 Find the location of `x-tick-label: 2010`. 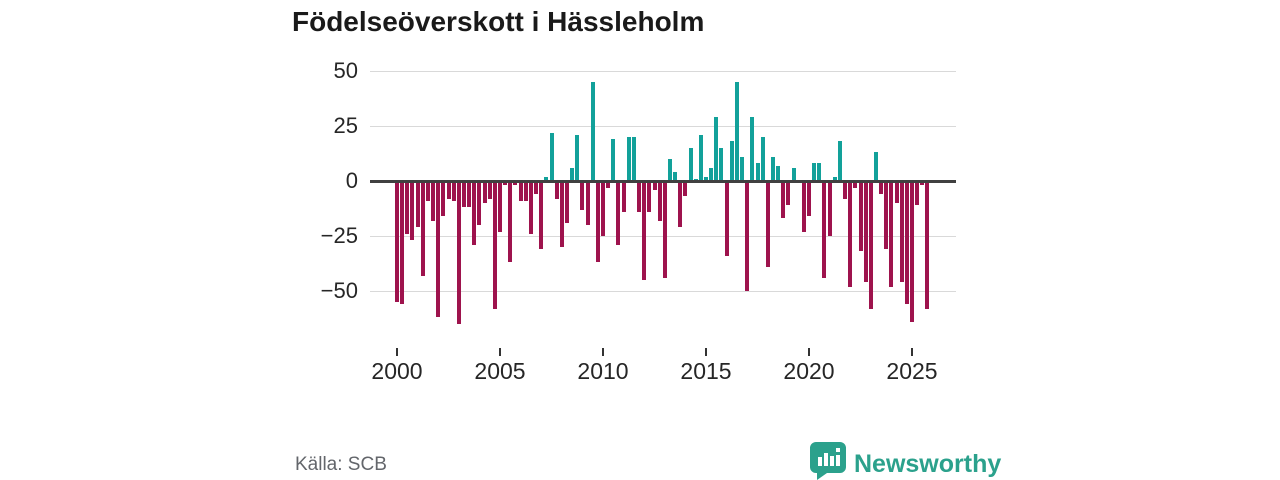

x-tick-label: 2010 is located at coordinates (603, 371).